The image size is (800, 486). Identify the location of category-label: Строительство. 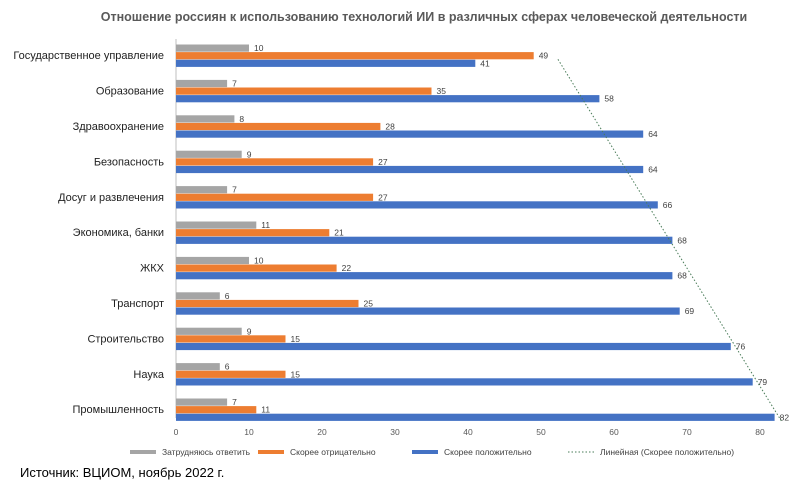
(125, 339).